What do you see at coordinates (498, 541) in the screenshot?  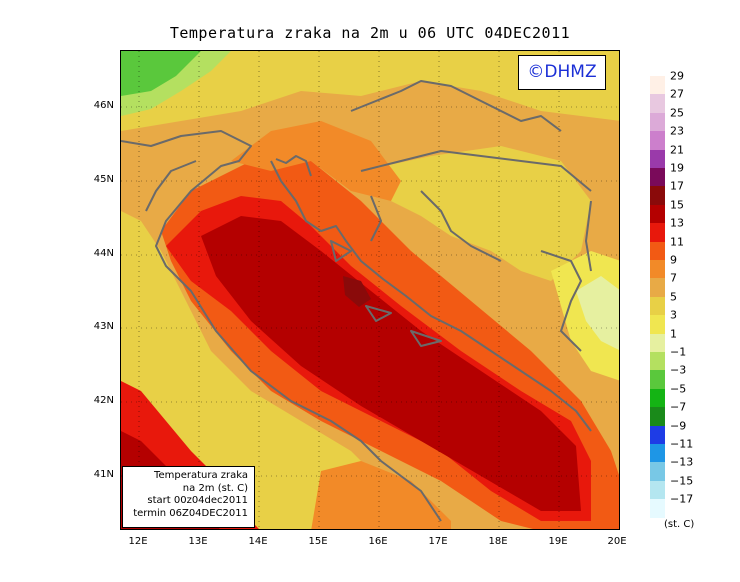 I see `lon-label-18e: 18E` at bounding box center [498, 541].